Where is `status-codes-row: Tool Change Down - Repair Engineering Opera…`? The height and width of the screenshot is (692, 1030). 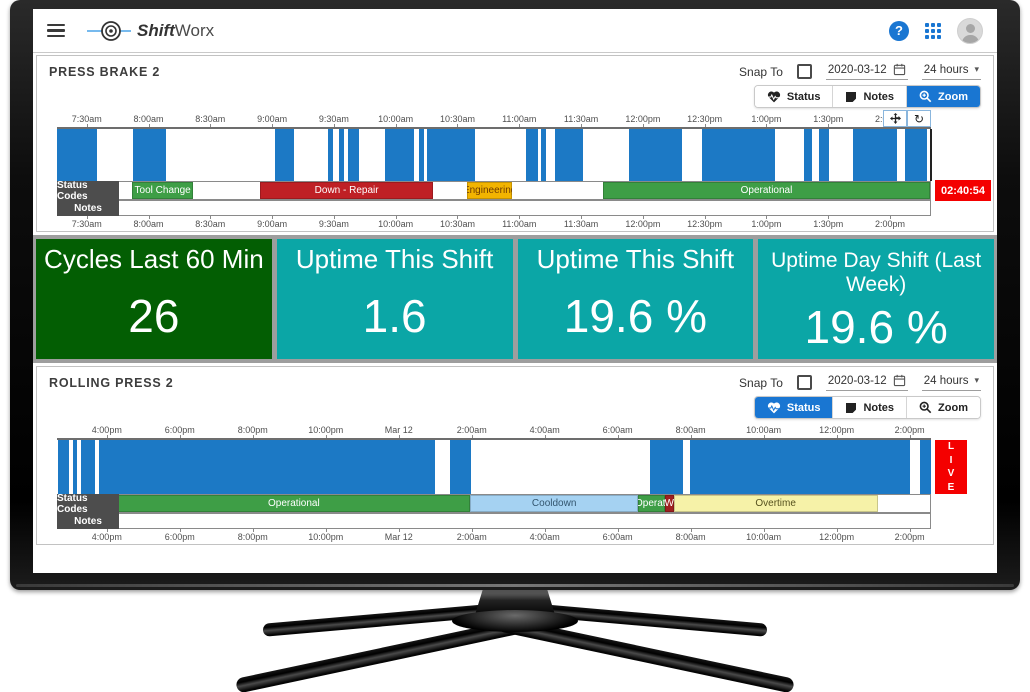 status-codes-row: Tool Change Down - Repair Engineering Opera… is located at coordinates (524, 191).